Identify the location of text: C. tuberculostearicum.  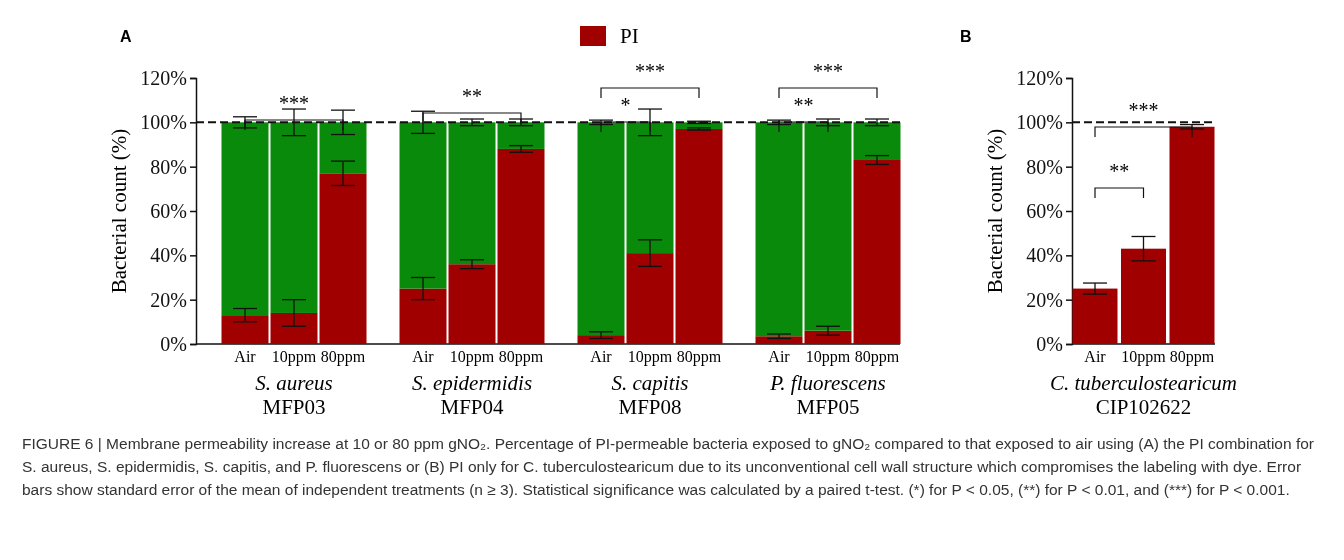
(1143, 383).